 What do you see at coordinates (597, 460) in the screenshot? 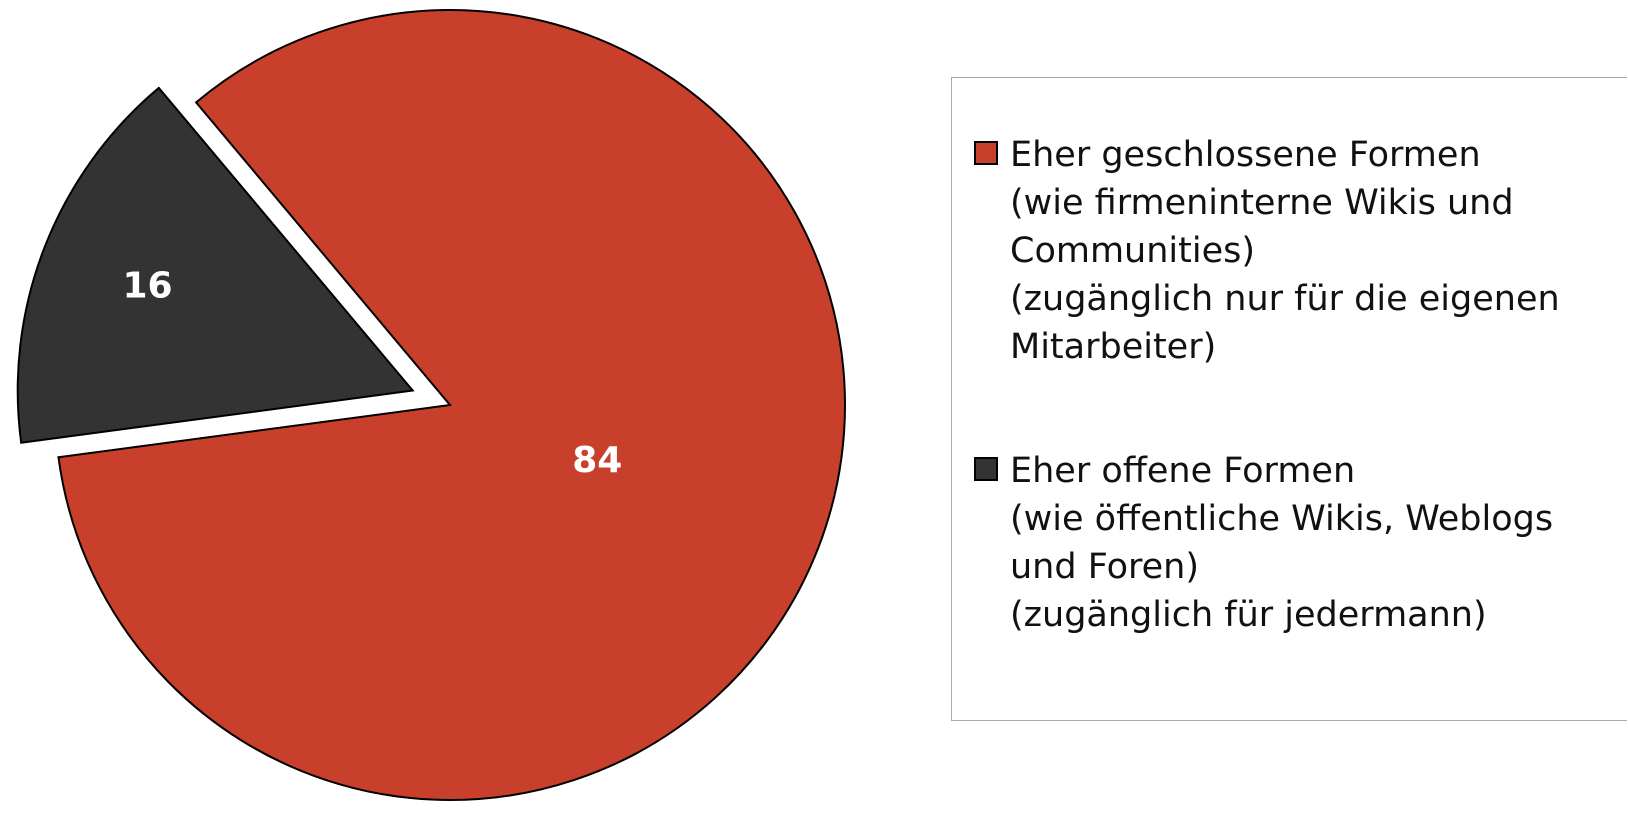
I see `data-label: 84` at bounding box center [597, 460].